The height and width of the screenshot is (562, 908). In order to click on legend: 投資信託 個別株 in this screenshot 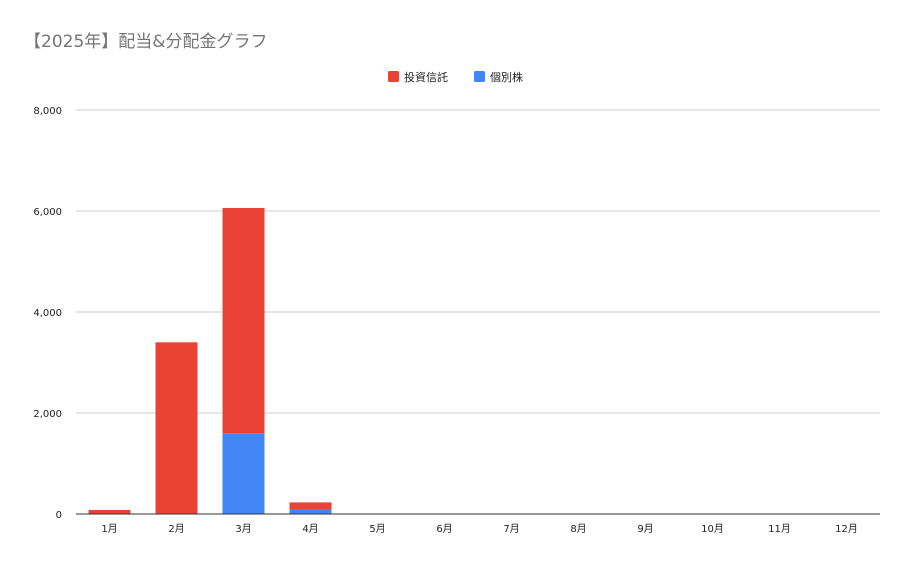, I will do `click(455, 77)`.